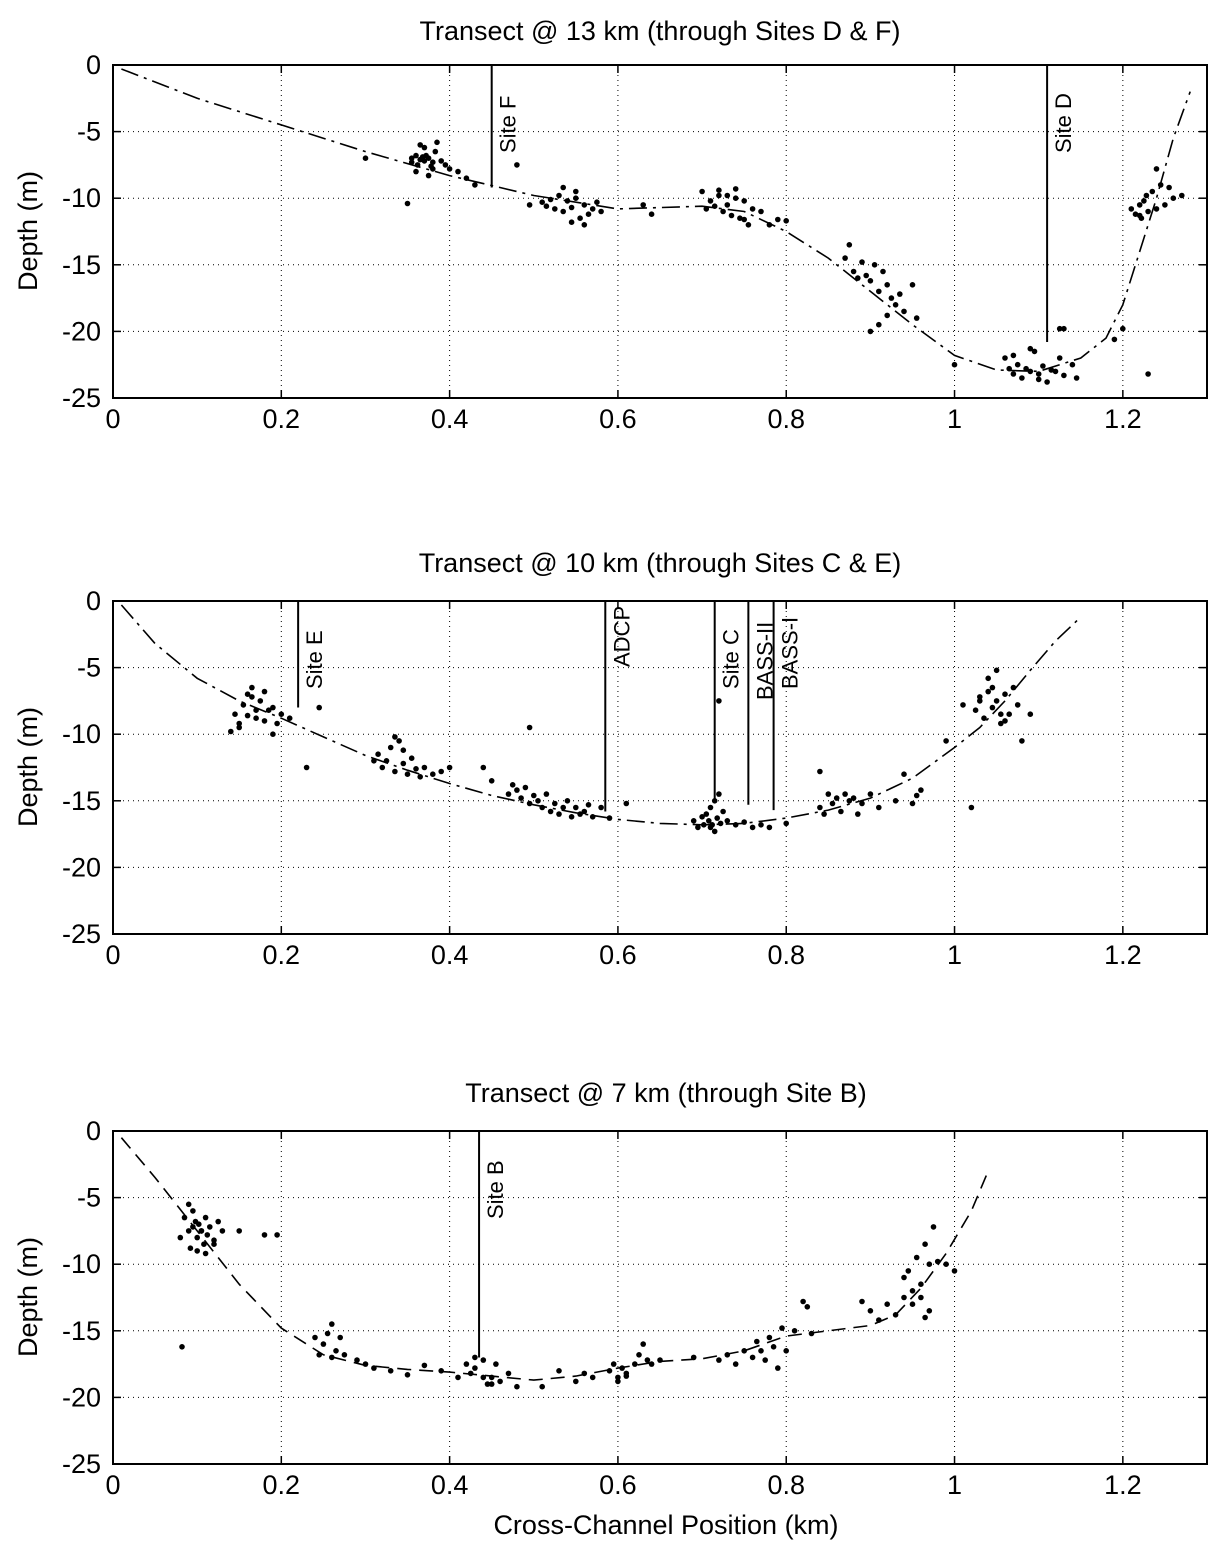  Describe the element at coordinates (81, 1264) in the screenshot. I see `y-tick-label: -10` at that location.